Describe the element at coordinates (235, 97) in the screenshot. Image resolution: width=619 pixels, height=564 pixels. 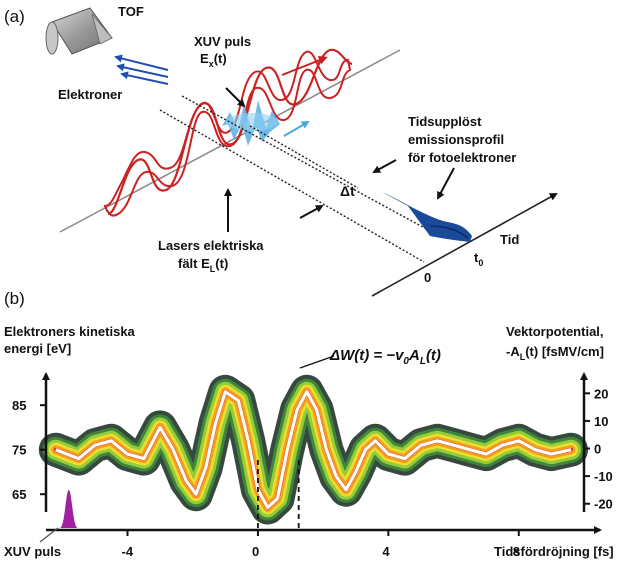
I see `xuv-pointer-arrow` at that location.